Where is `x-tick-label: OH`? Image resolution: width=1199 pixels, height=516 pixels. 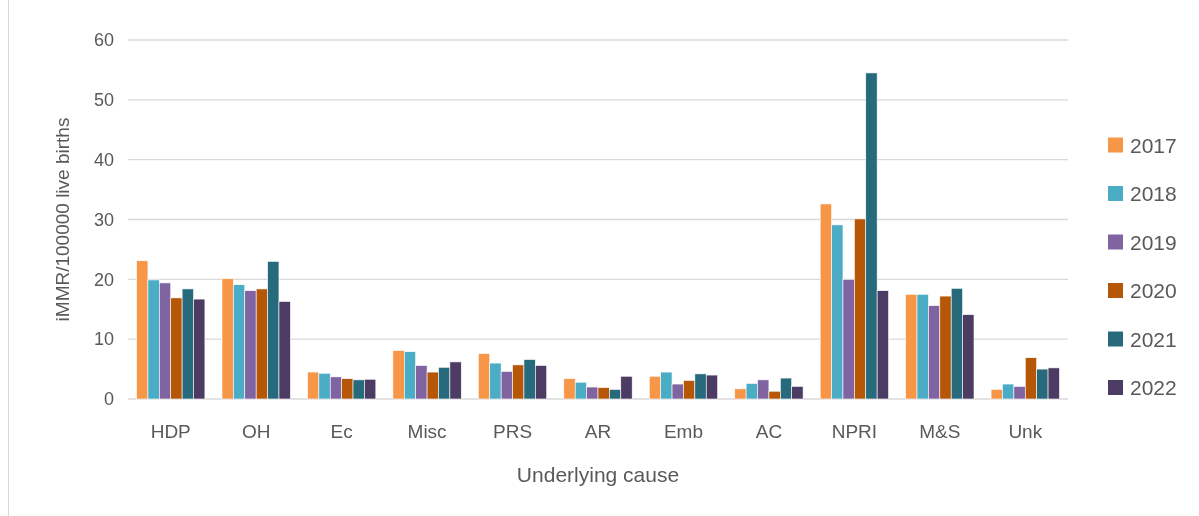
x-tick-label: OH is located at coordinates (256, 432).